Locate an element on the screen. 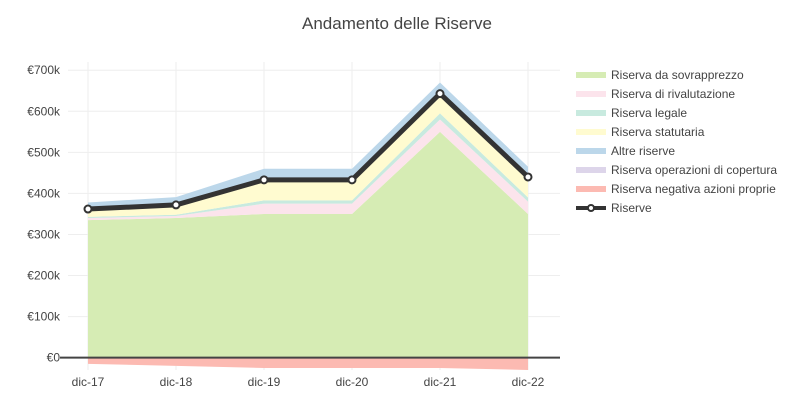 This screenshot has height=405, width=793. legend-label: Riserva legale is located at coordinates (649, 113).